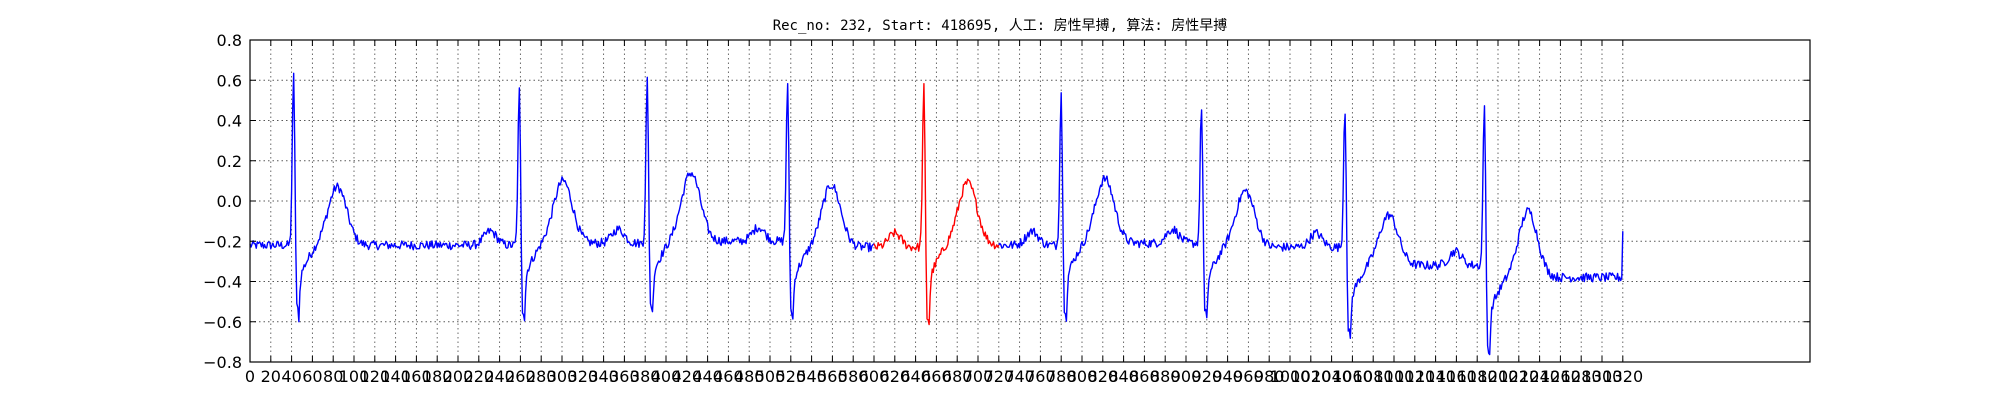  Describe the element at coordinates (333, 376) in the screenshot. I see `x-tick-label: 80` at that location.